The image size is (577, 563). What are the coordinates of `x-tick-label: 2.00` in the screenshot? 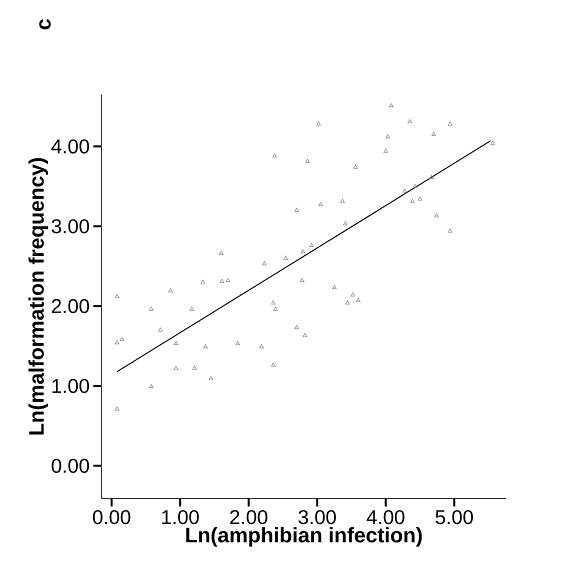 It's located at (249, 517).